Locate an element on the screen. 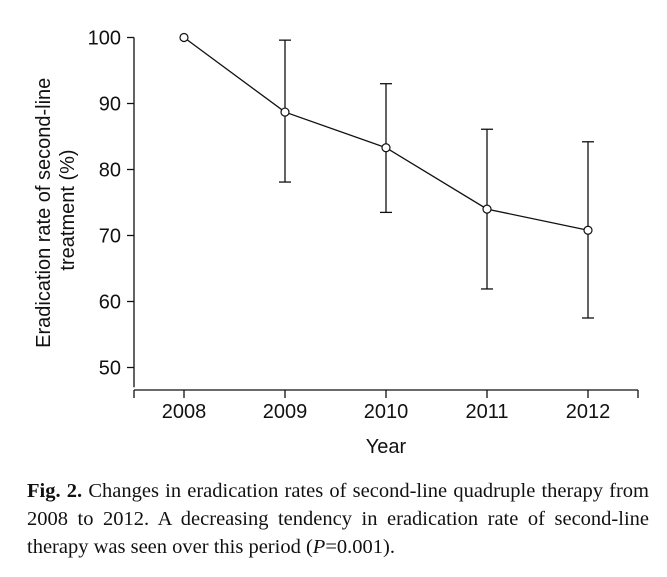  y-axis-label-line-2: treatment (%) is located at coordinates (68, 209).